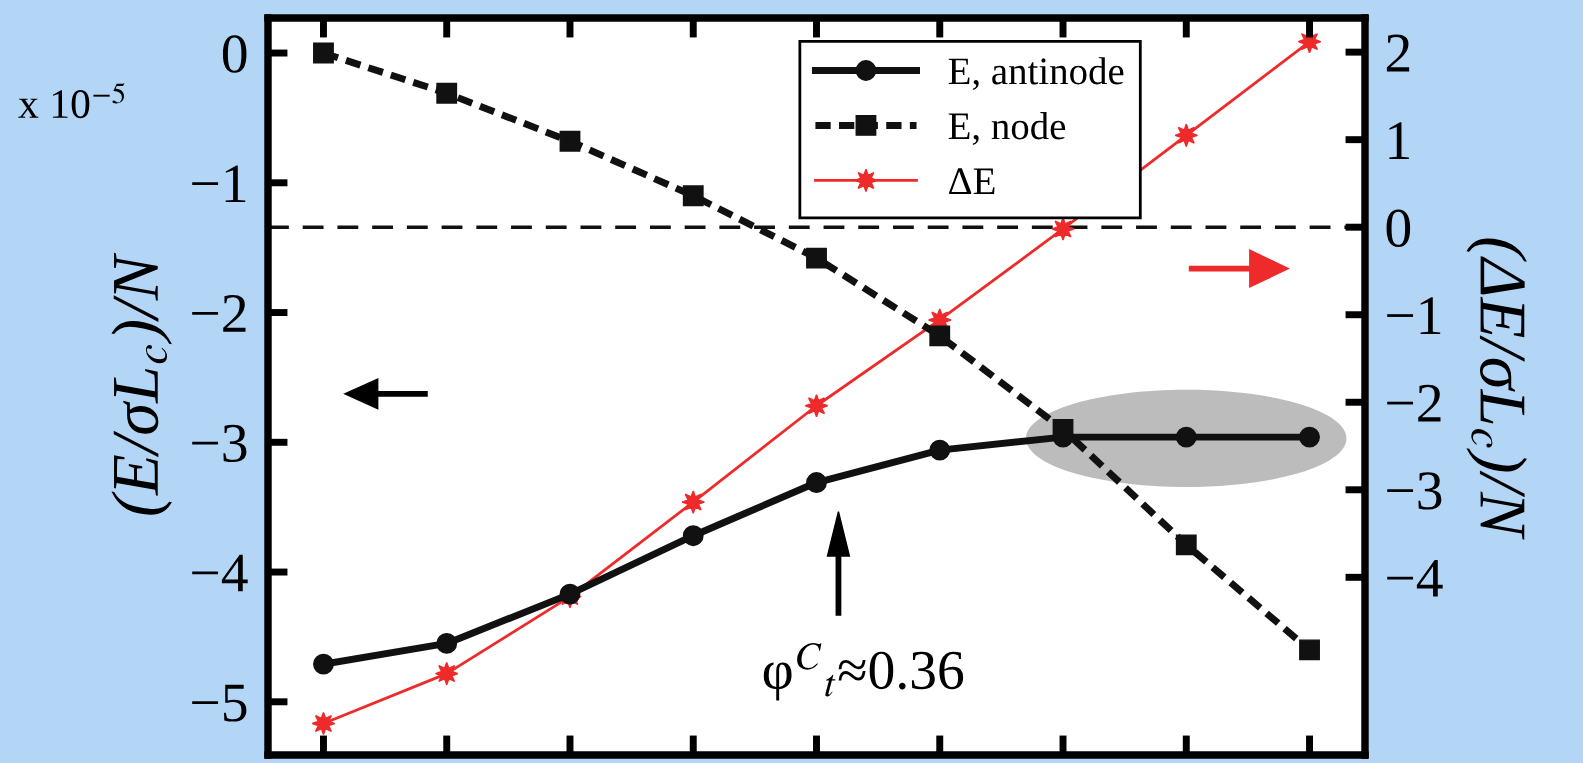  What do you see at coordinates (1414, 491) in the screenshot?
I see `y2-tick-label: −3` at bounding box center [1414, 491].